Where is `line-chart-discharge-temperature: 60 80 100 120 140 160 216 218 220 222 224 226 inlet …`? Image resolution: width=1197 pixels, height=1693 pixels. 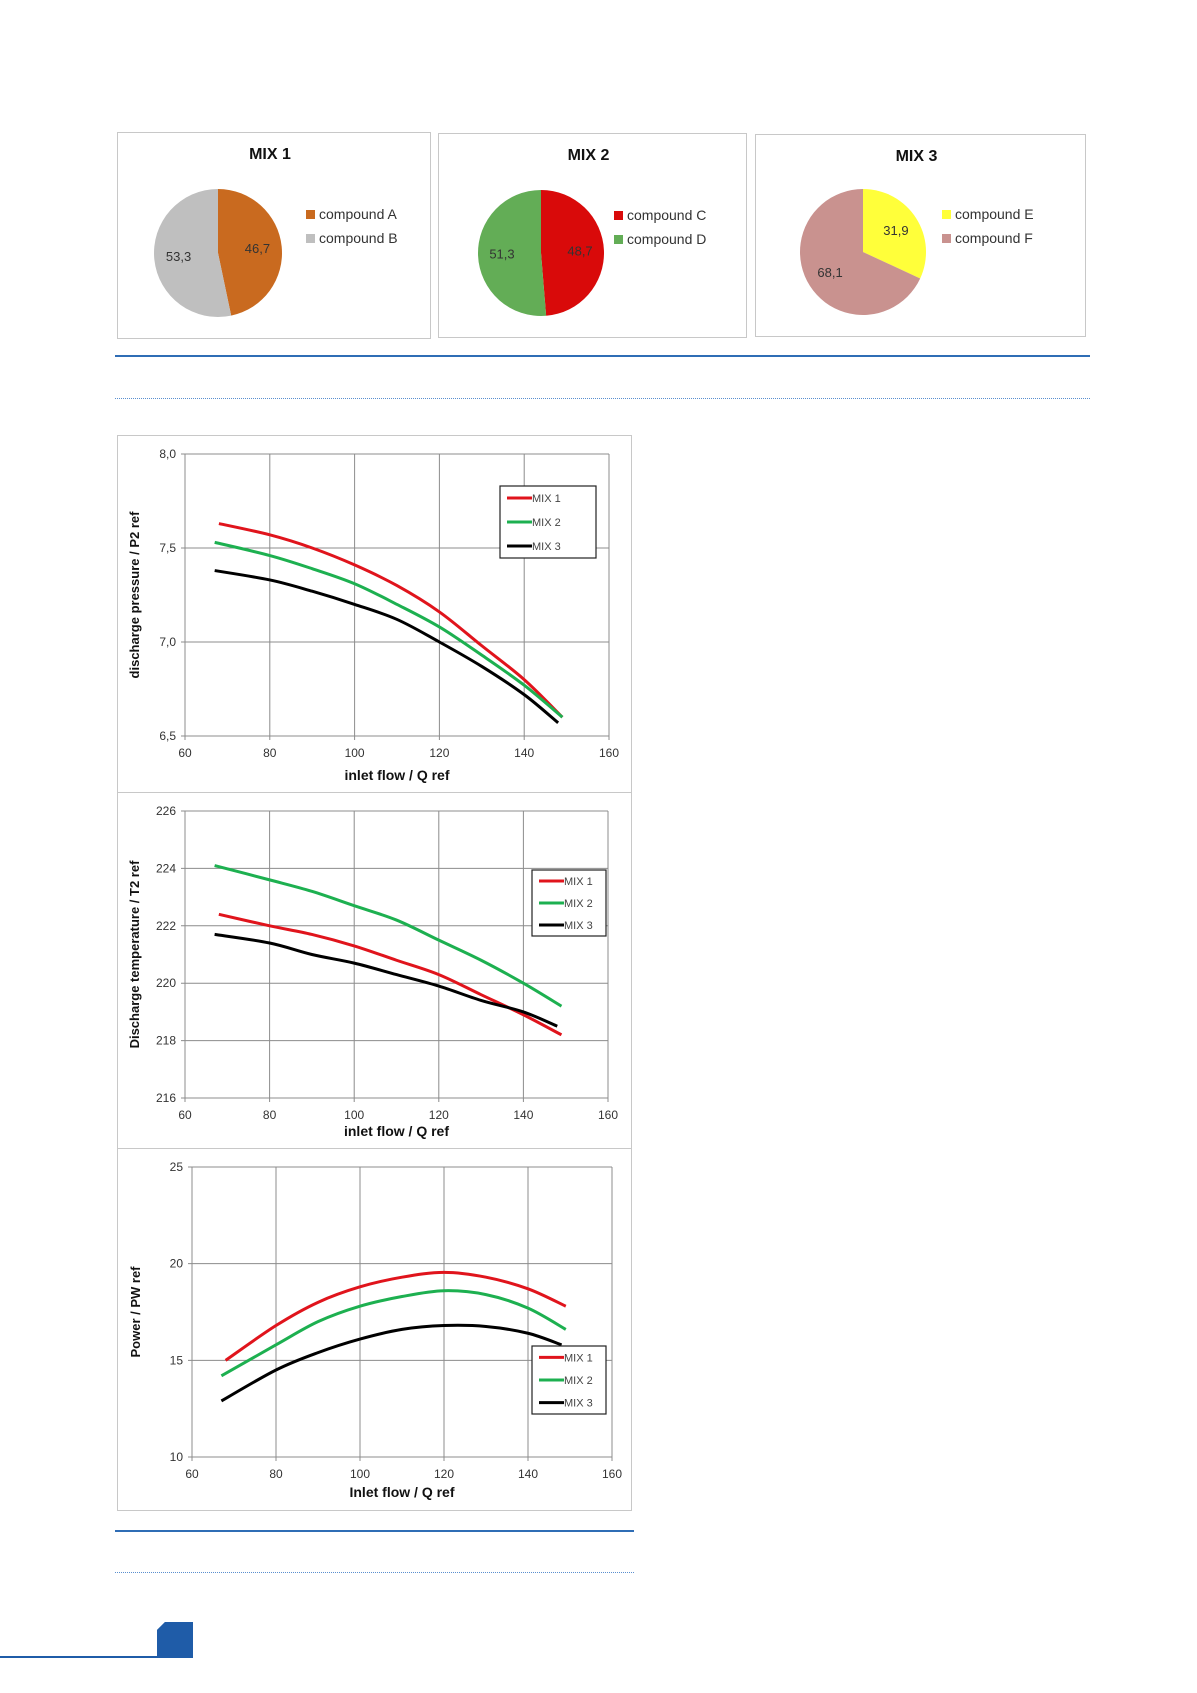 line-chart-discharge-temperature: 60 80 100 120 140 160 216 218 220 222 224 226 inlet … is located at coordinates (374, 970).